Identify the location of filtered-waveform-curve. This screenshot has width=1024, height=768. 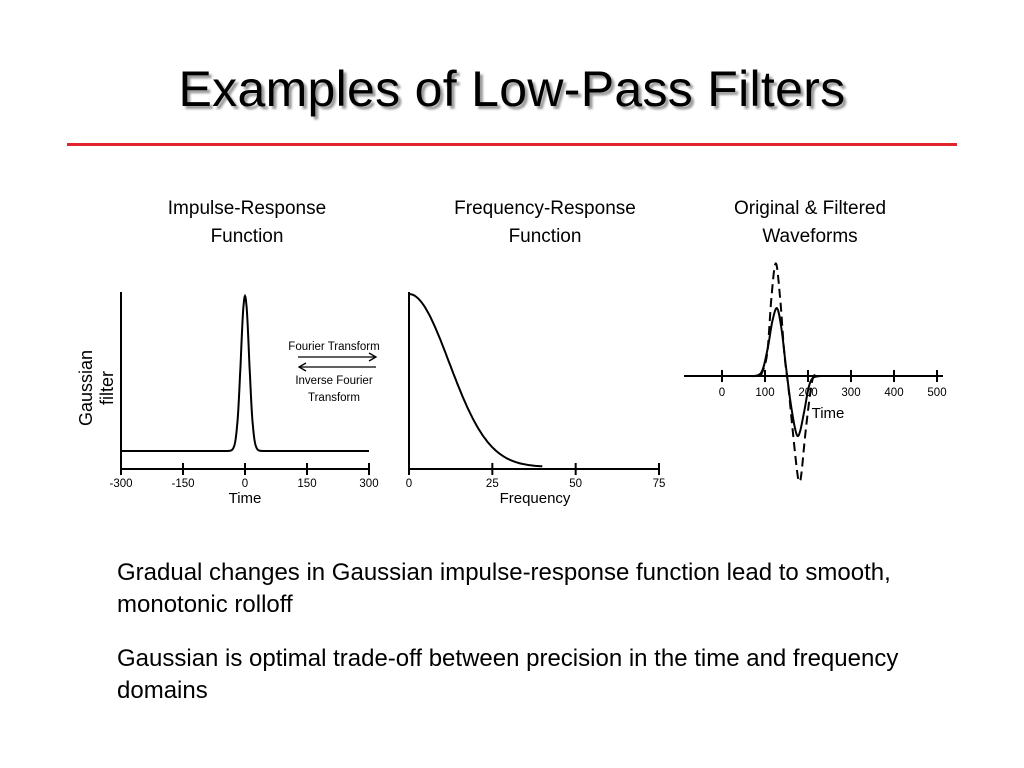
(784, 372).